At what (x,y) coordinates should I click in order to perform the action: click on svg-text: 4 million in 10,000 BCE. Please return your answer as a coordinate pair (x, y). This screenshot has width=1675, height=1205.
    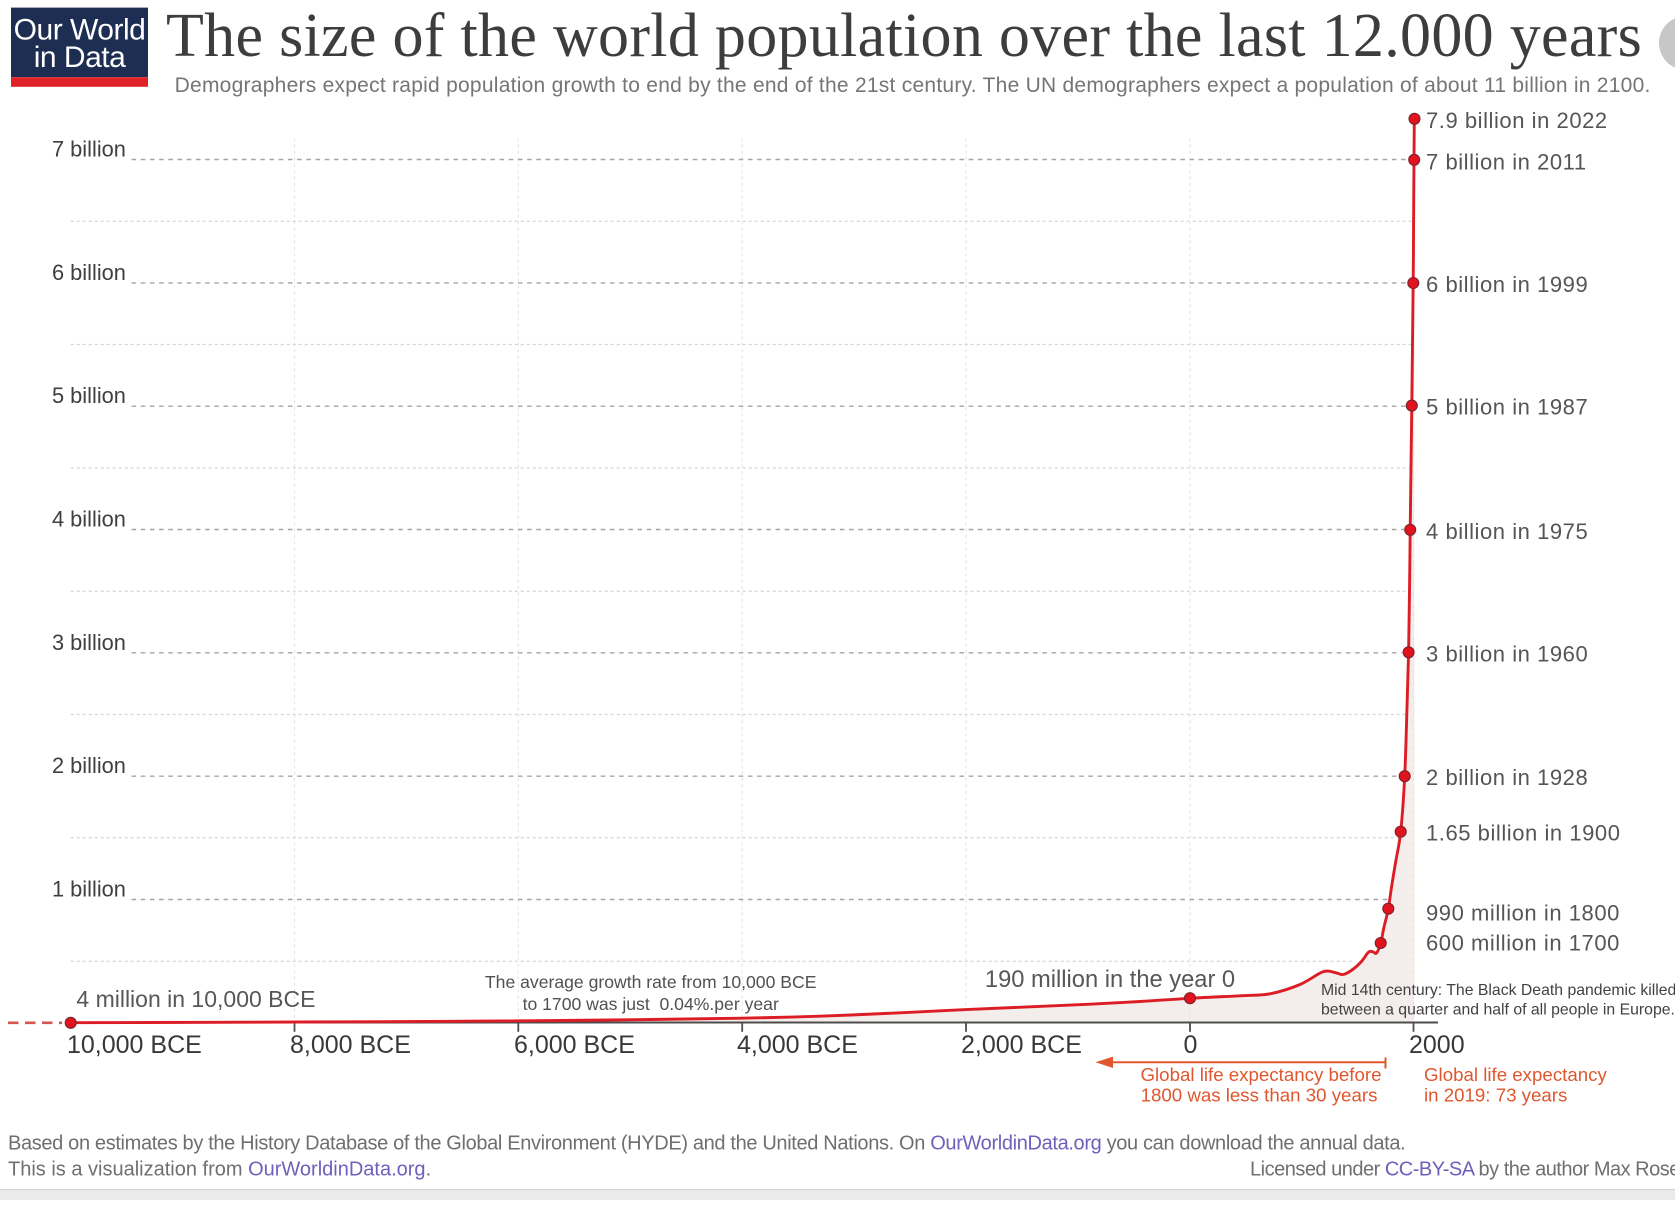
    Looking at the image, I should click on (195, 999).